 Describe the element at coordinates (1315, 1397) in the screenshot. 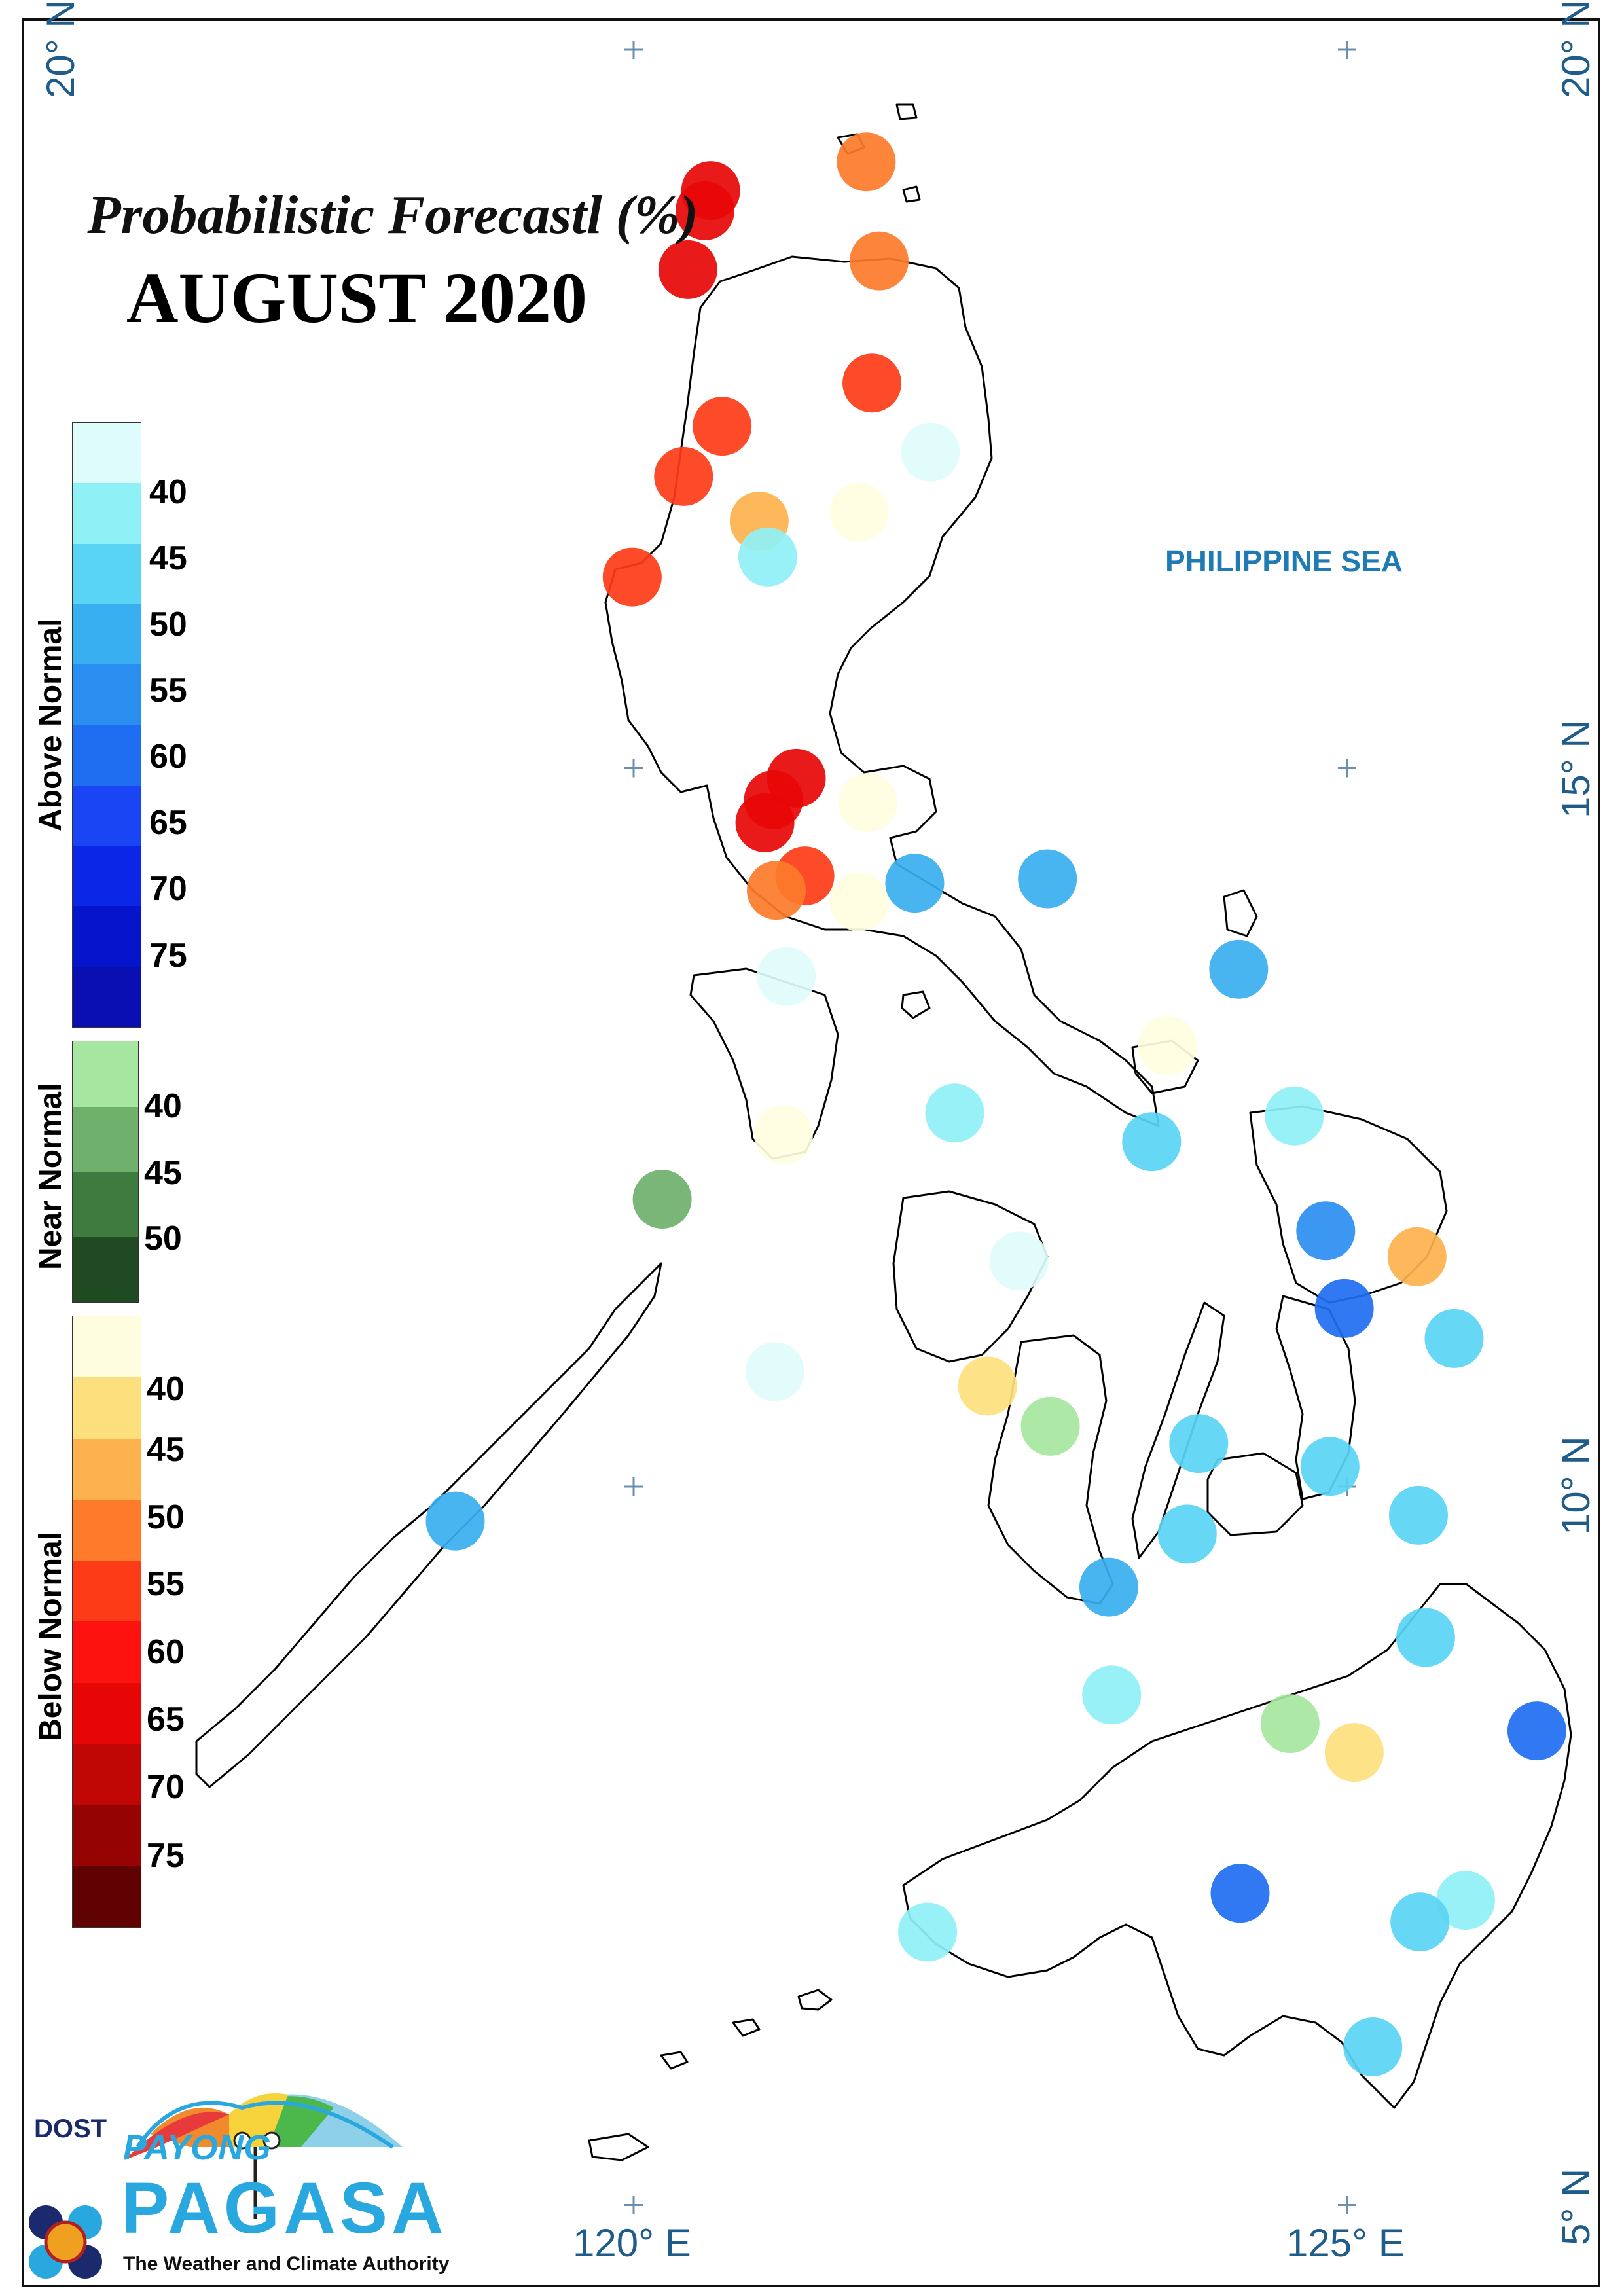

I see `leyte-coast` at that location.